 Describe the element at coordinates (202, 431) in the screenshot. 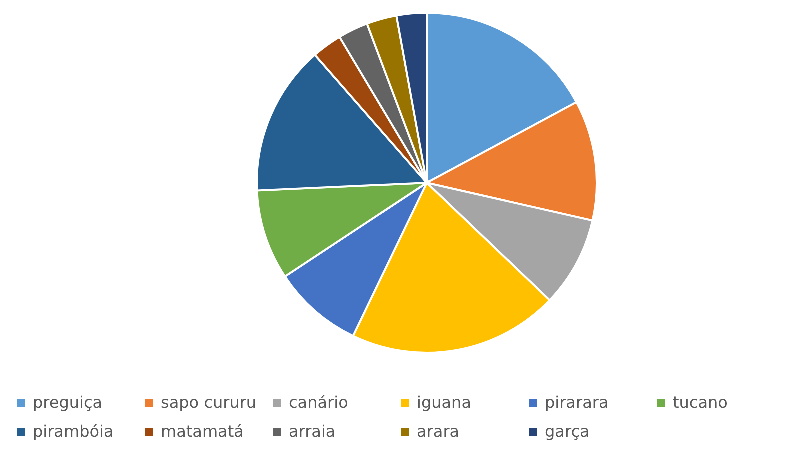

I see `legend-label: matamatá` at that location.